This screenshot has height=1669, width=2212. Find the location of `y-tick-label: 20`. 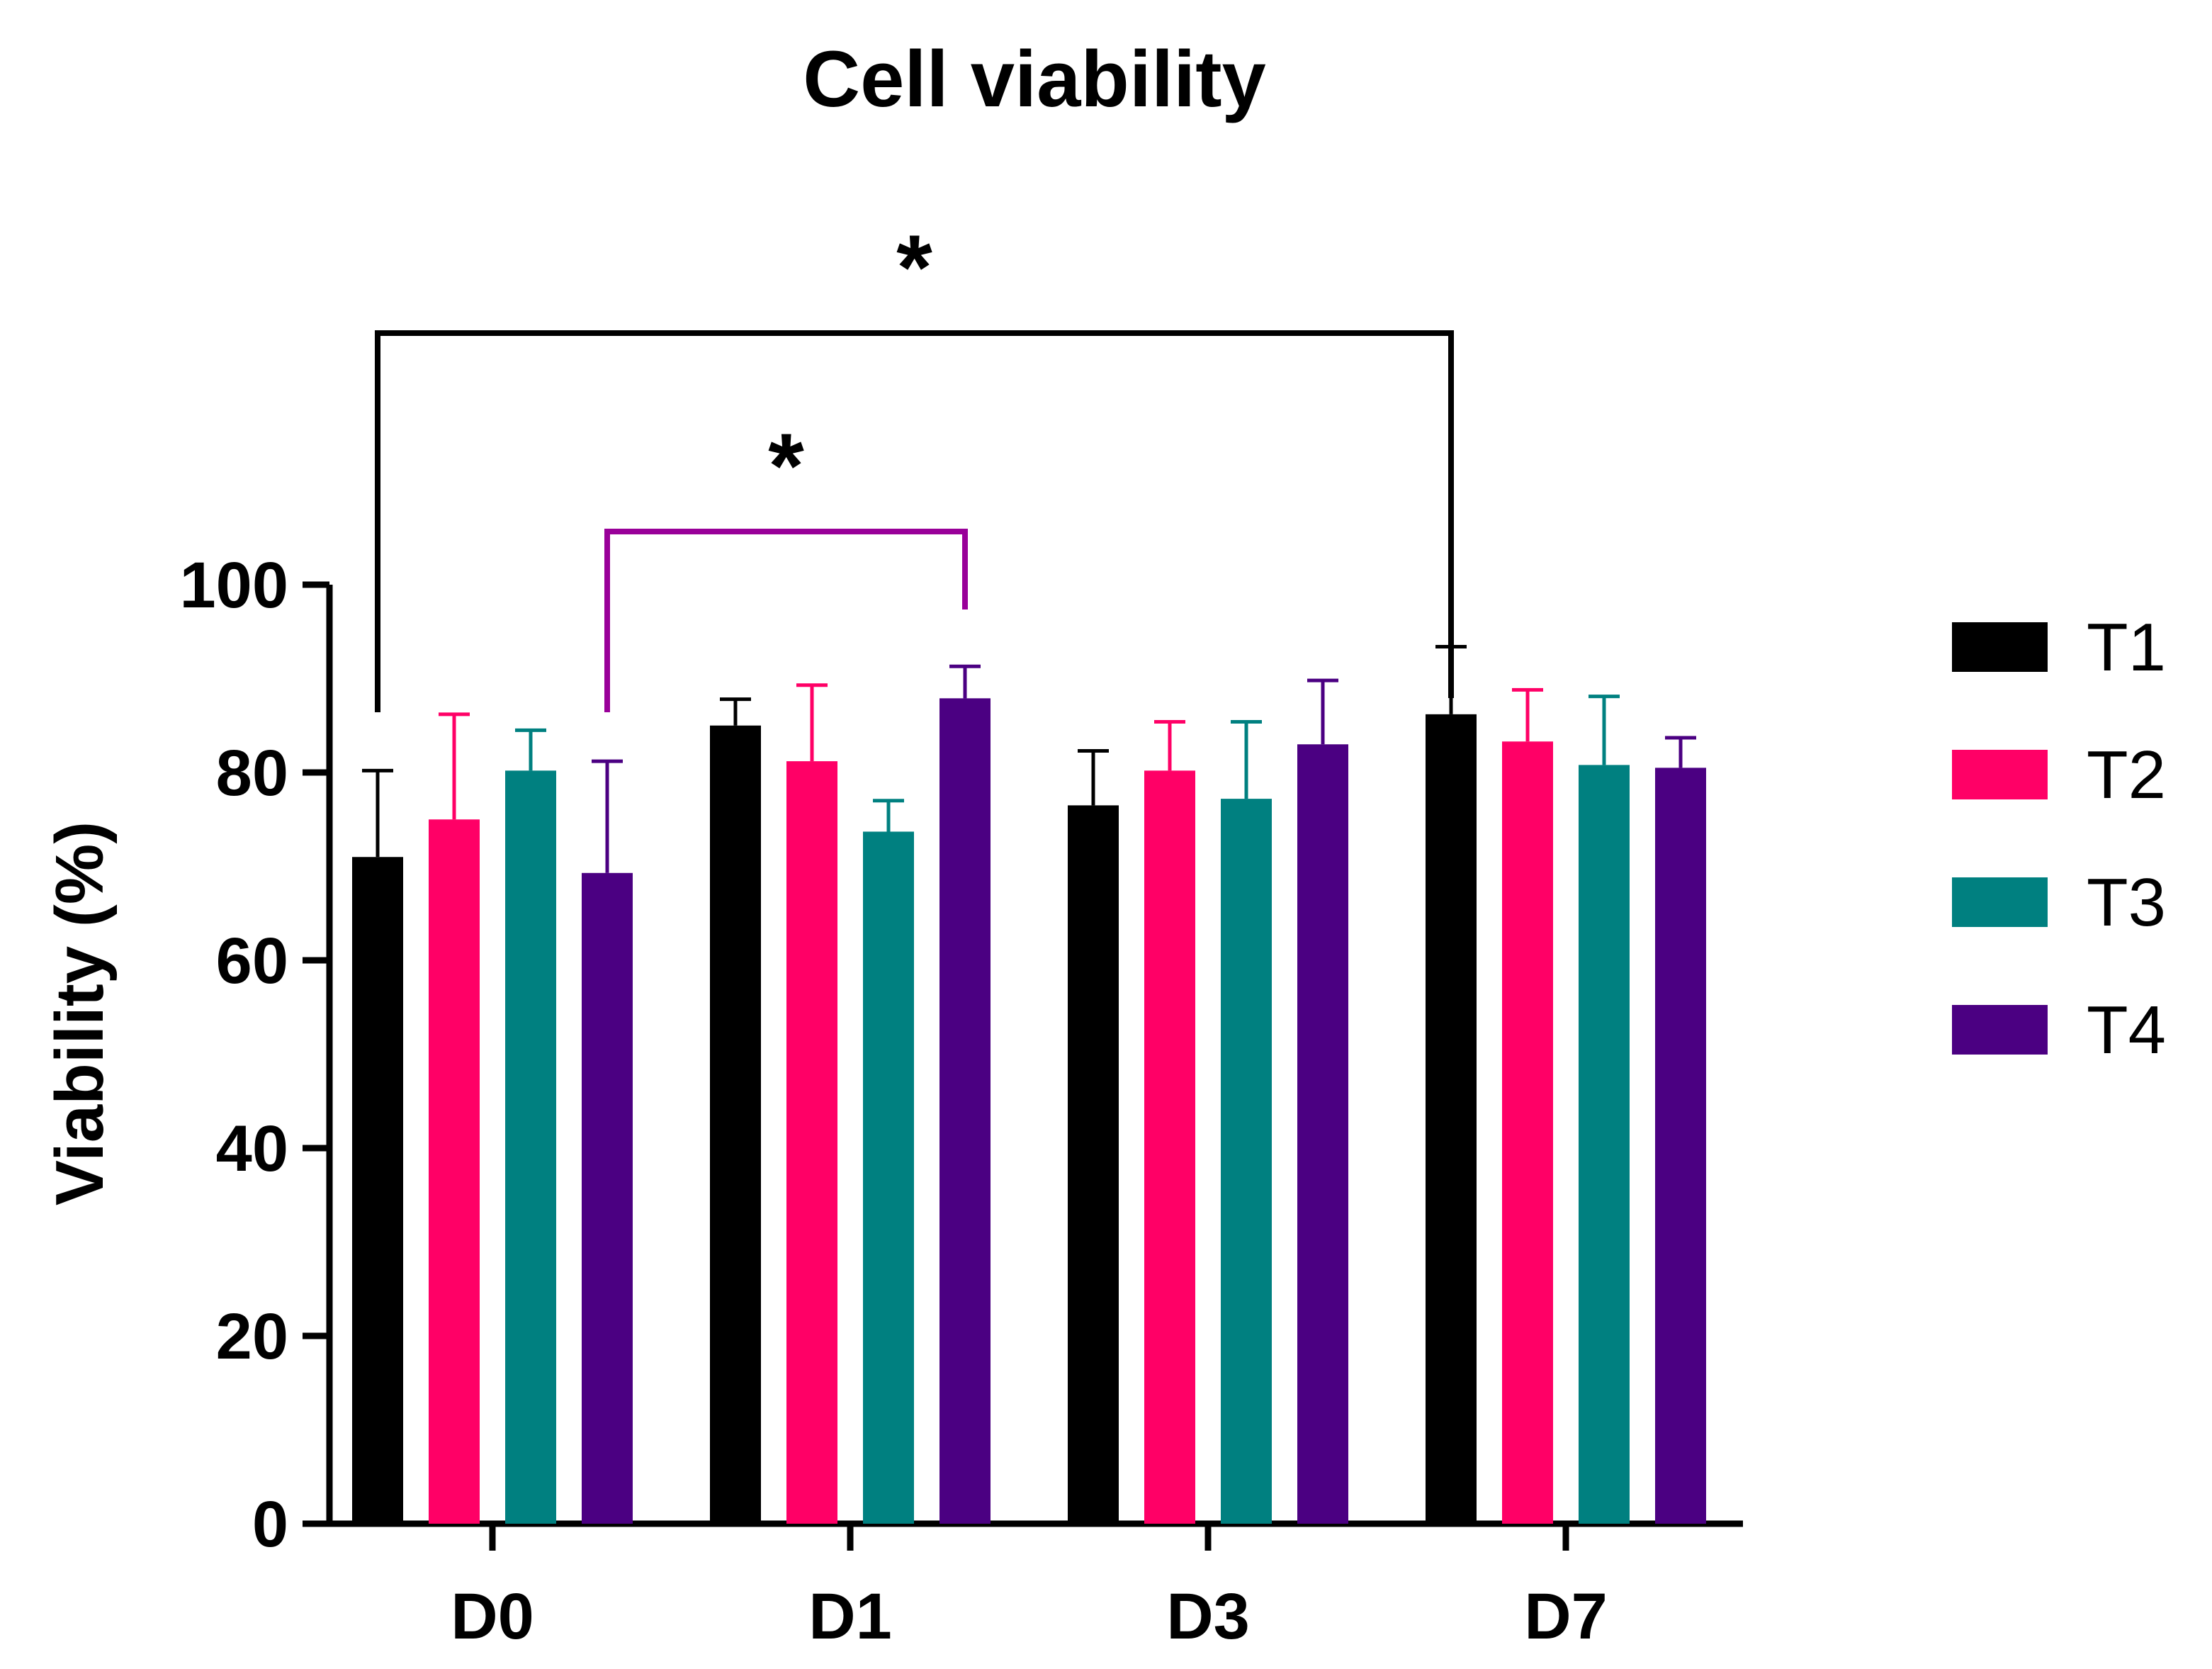

y-tick-label: 20 is located at coordinates (252, 1336).